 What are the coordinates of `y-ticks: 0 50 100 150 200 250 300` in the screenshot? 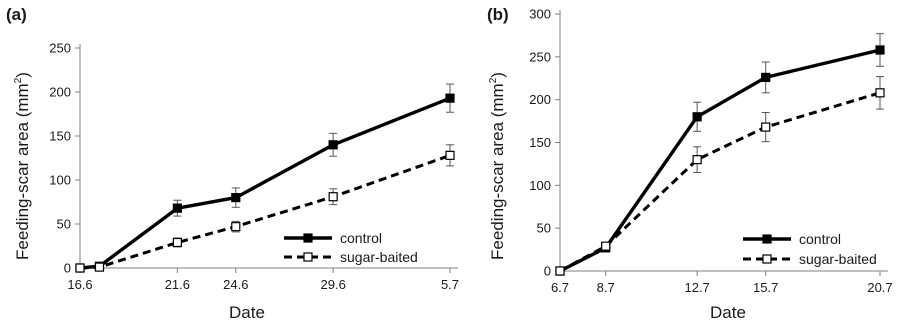 It's located at (544, 143).